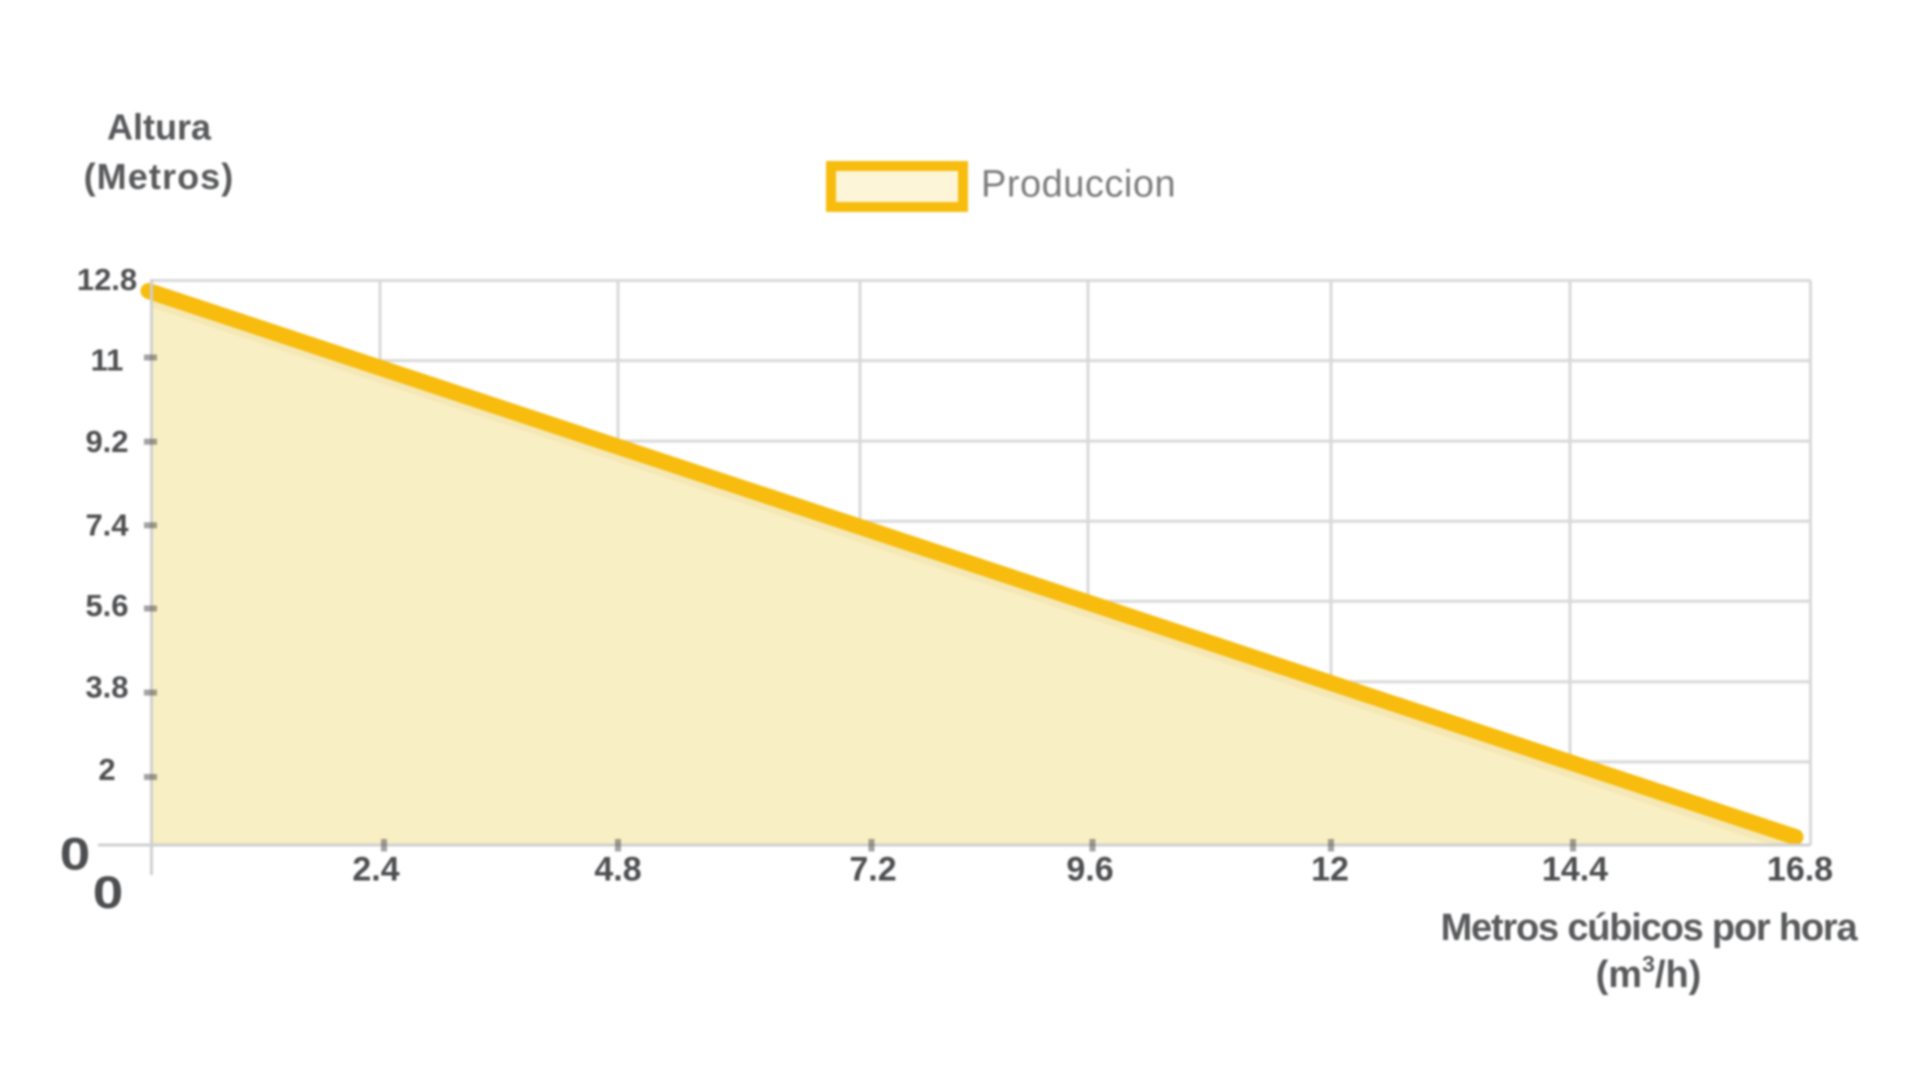 The width and height of the screenshot is (1920, 1080). What do you see at coordinates (106, 769) in the screenshot?
I see `svg-text: 2` at bounding box center [106, 769].